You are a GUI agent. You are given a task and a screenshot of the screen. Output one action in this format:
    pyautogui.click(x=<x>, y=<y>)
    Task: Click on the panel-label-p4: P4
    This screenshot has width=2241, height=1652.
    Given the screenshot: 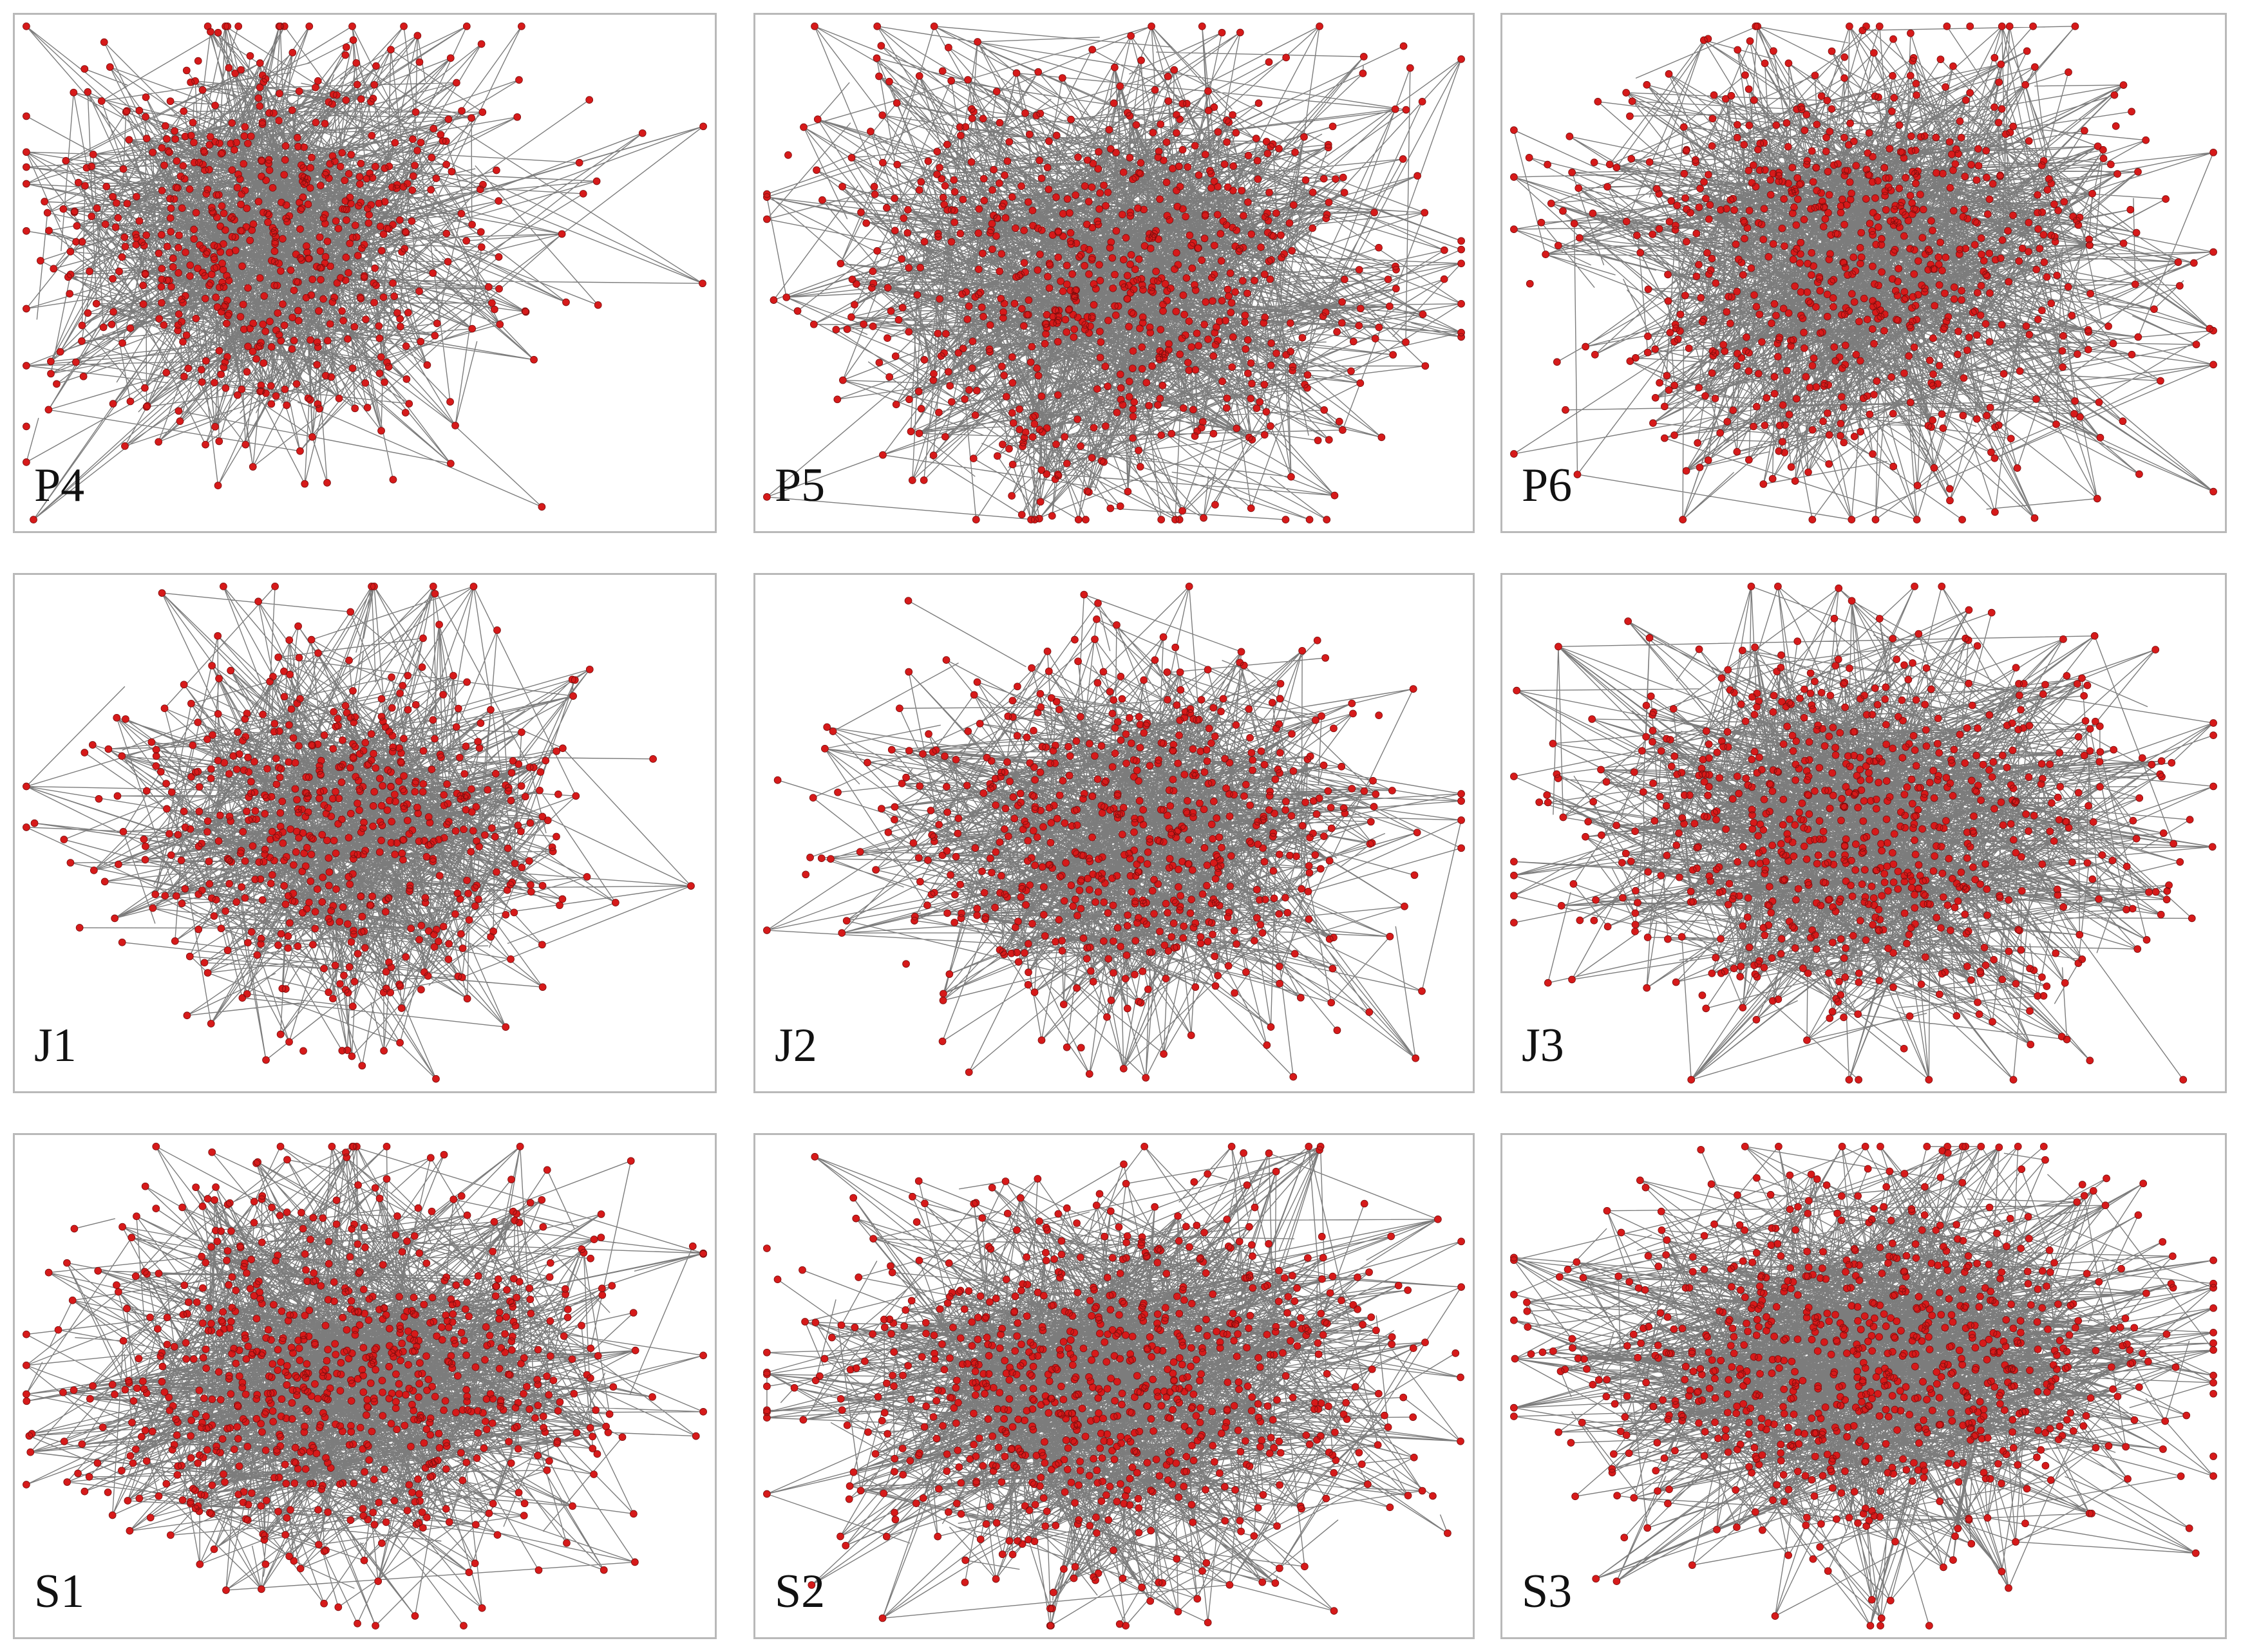 What is the action you would take?
    pyautogui.click(x=59, y=485)
    